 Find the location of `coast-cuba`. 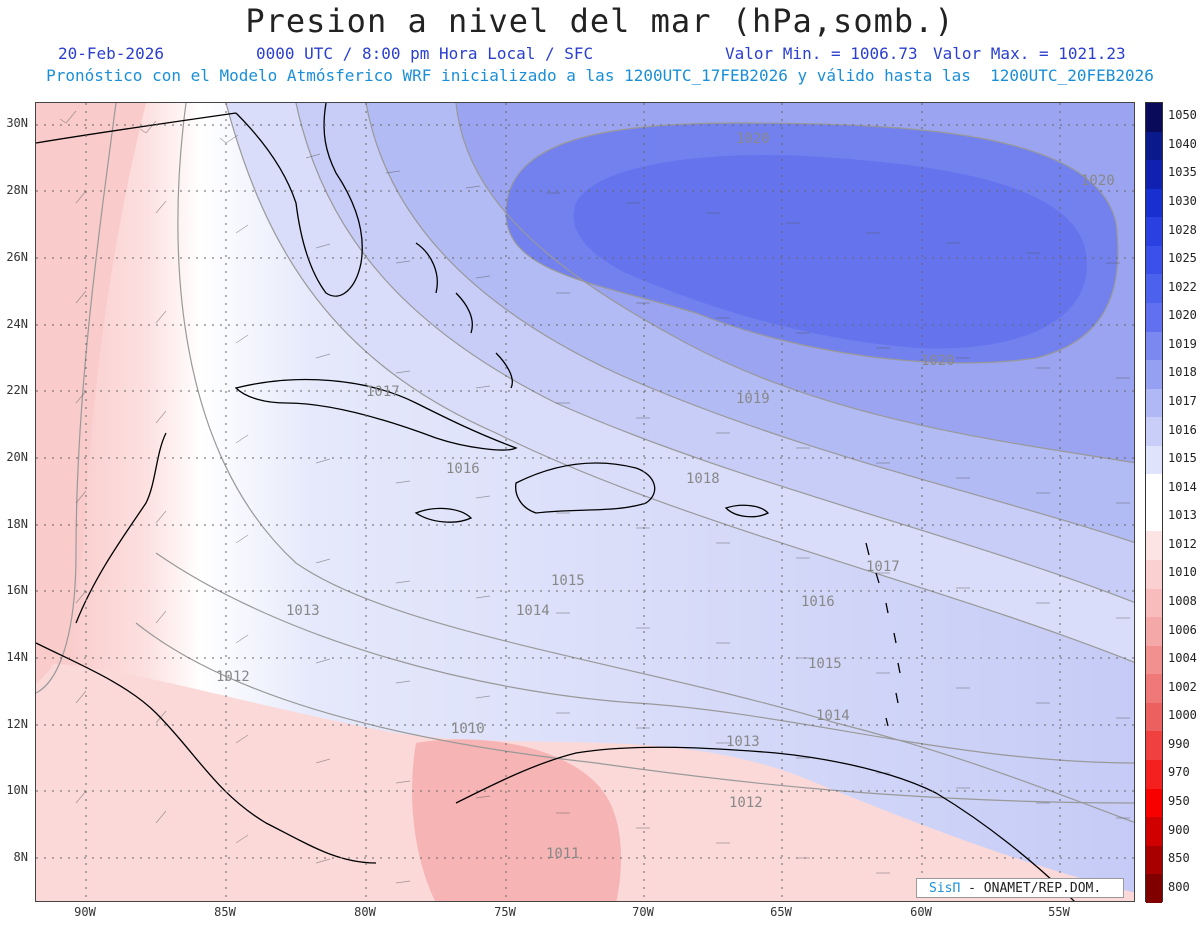

coast-cuba is located at coordinates (376, 414).